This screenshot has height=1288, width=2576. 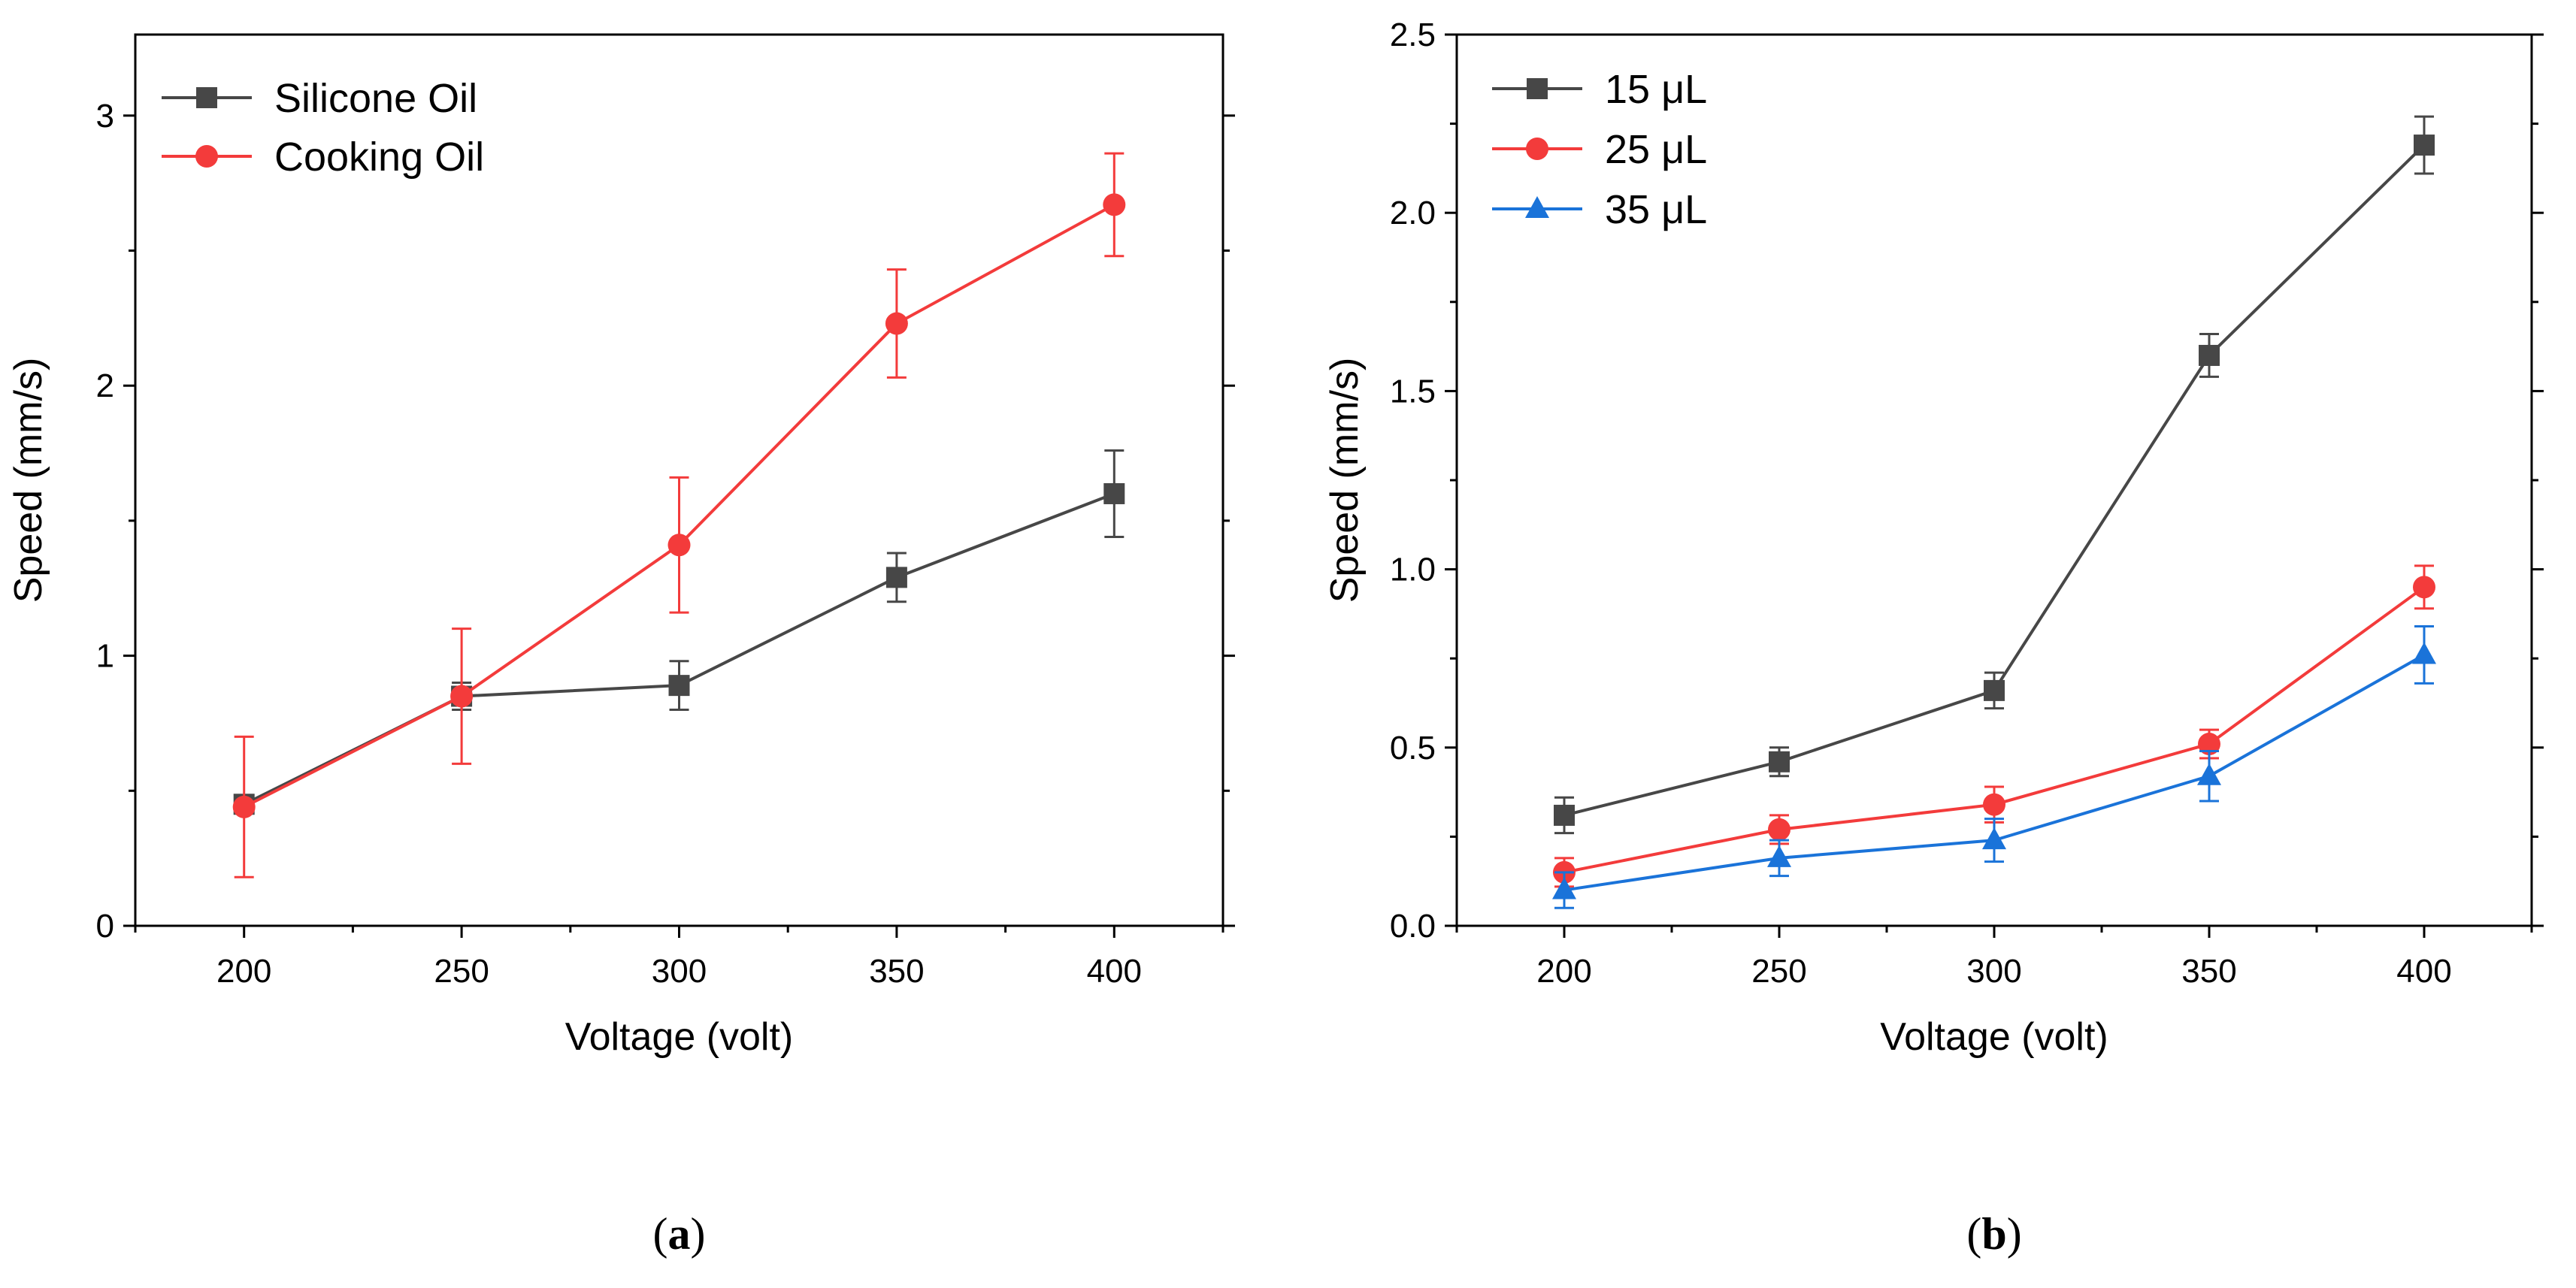 I want to click on panel-b-y-axis-label: Speed (mm/s), so click(x=1345, y=480).